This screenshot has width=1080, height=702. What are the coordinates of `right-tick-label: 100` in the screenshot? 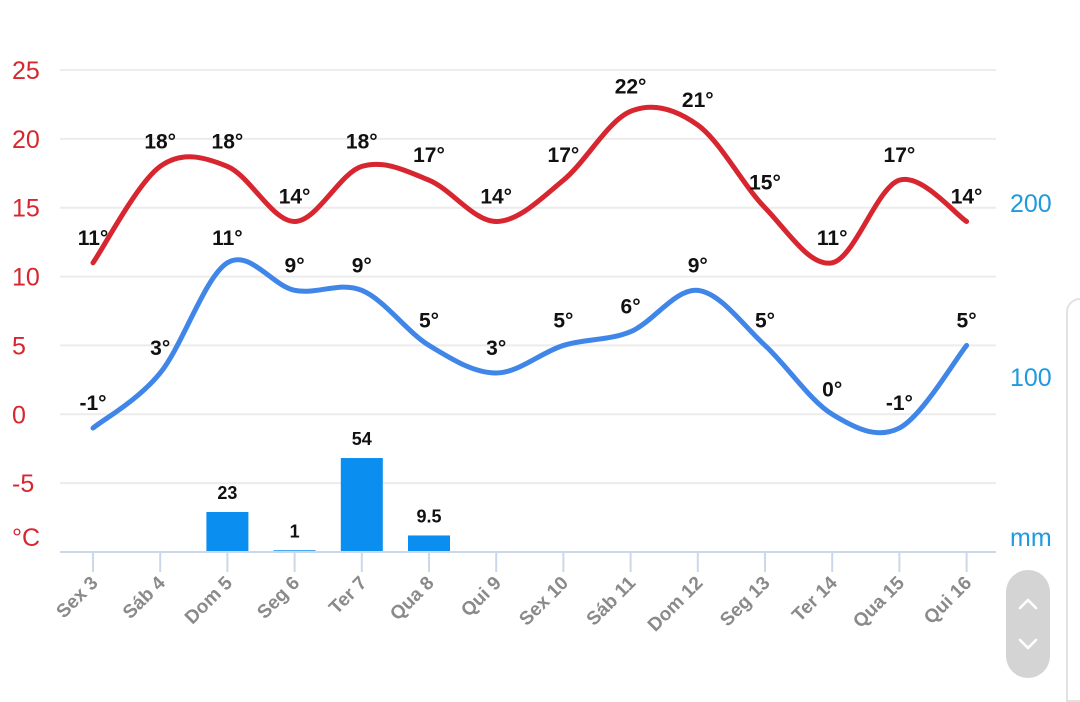 It's located at (1031, 378).